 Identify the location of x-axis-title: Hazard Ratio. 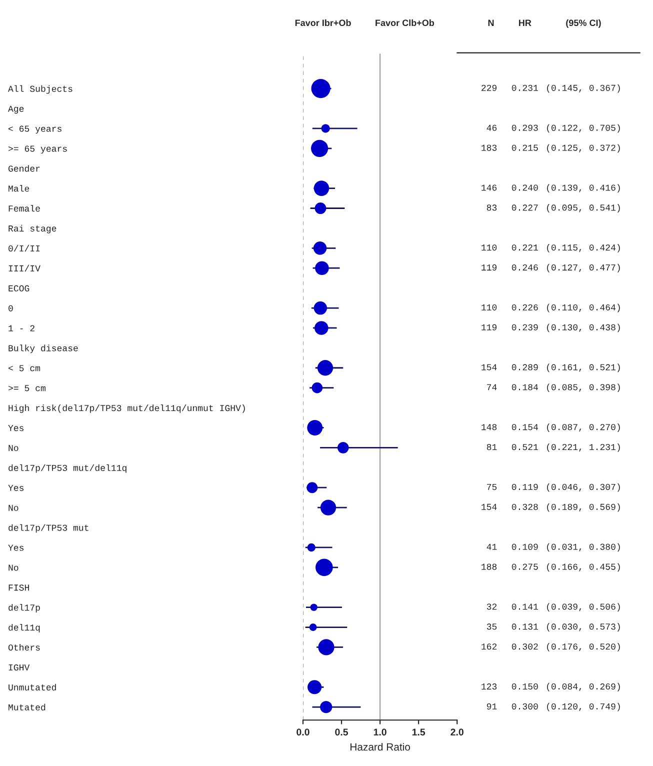
(380, 746).